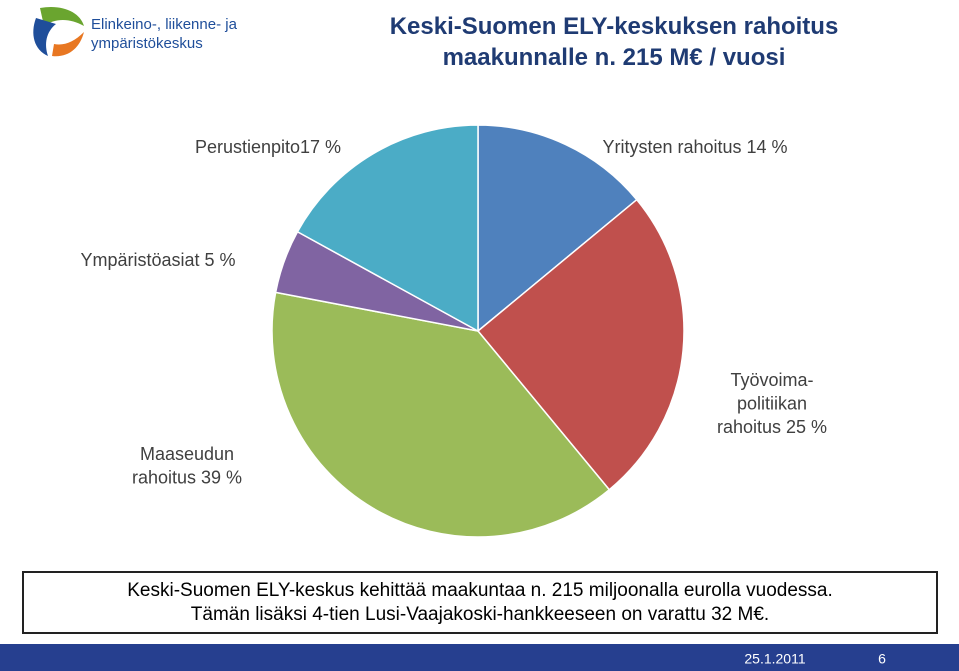  I want to click on page-number: 6, so click(882, 659).